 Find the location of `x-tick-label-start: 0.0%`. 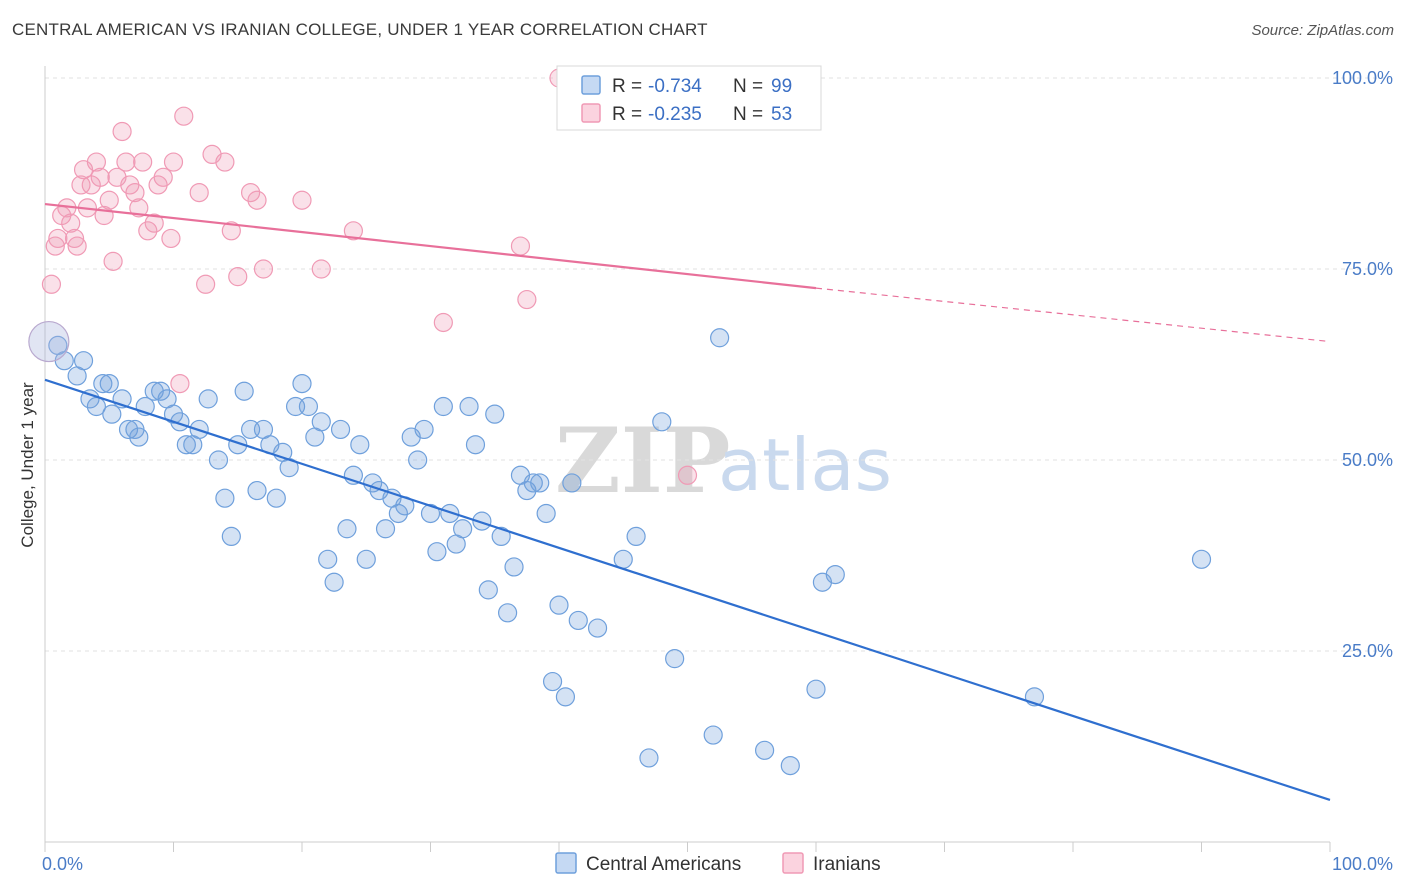

x-tick-label-start: 0.0% is located at coordinates (62, 864).